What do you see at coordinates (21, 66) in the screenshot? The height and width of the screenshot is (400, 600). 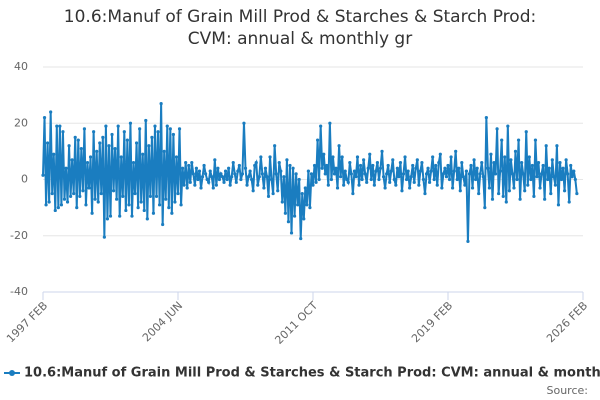 I see `y-tick-label: 40` at bounding box center [21, 66].